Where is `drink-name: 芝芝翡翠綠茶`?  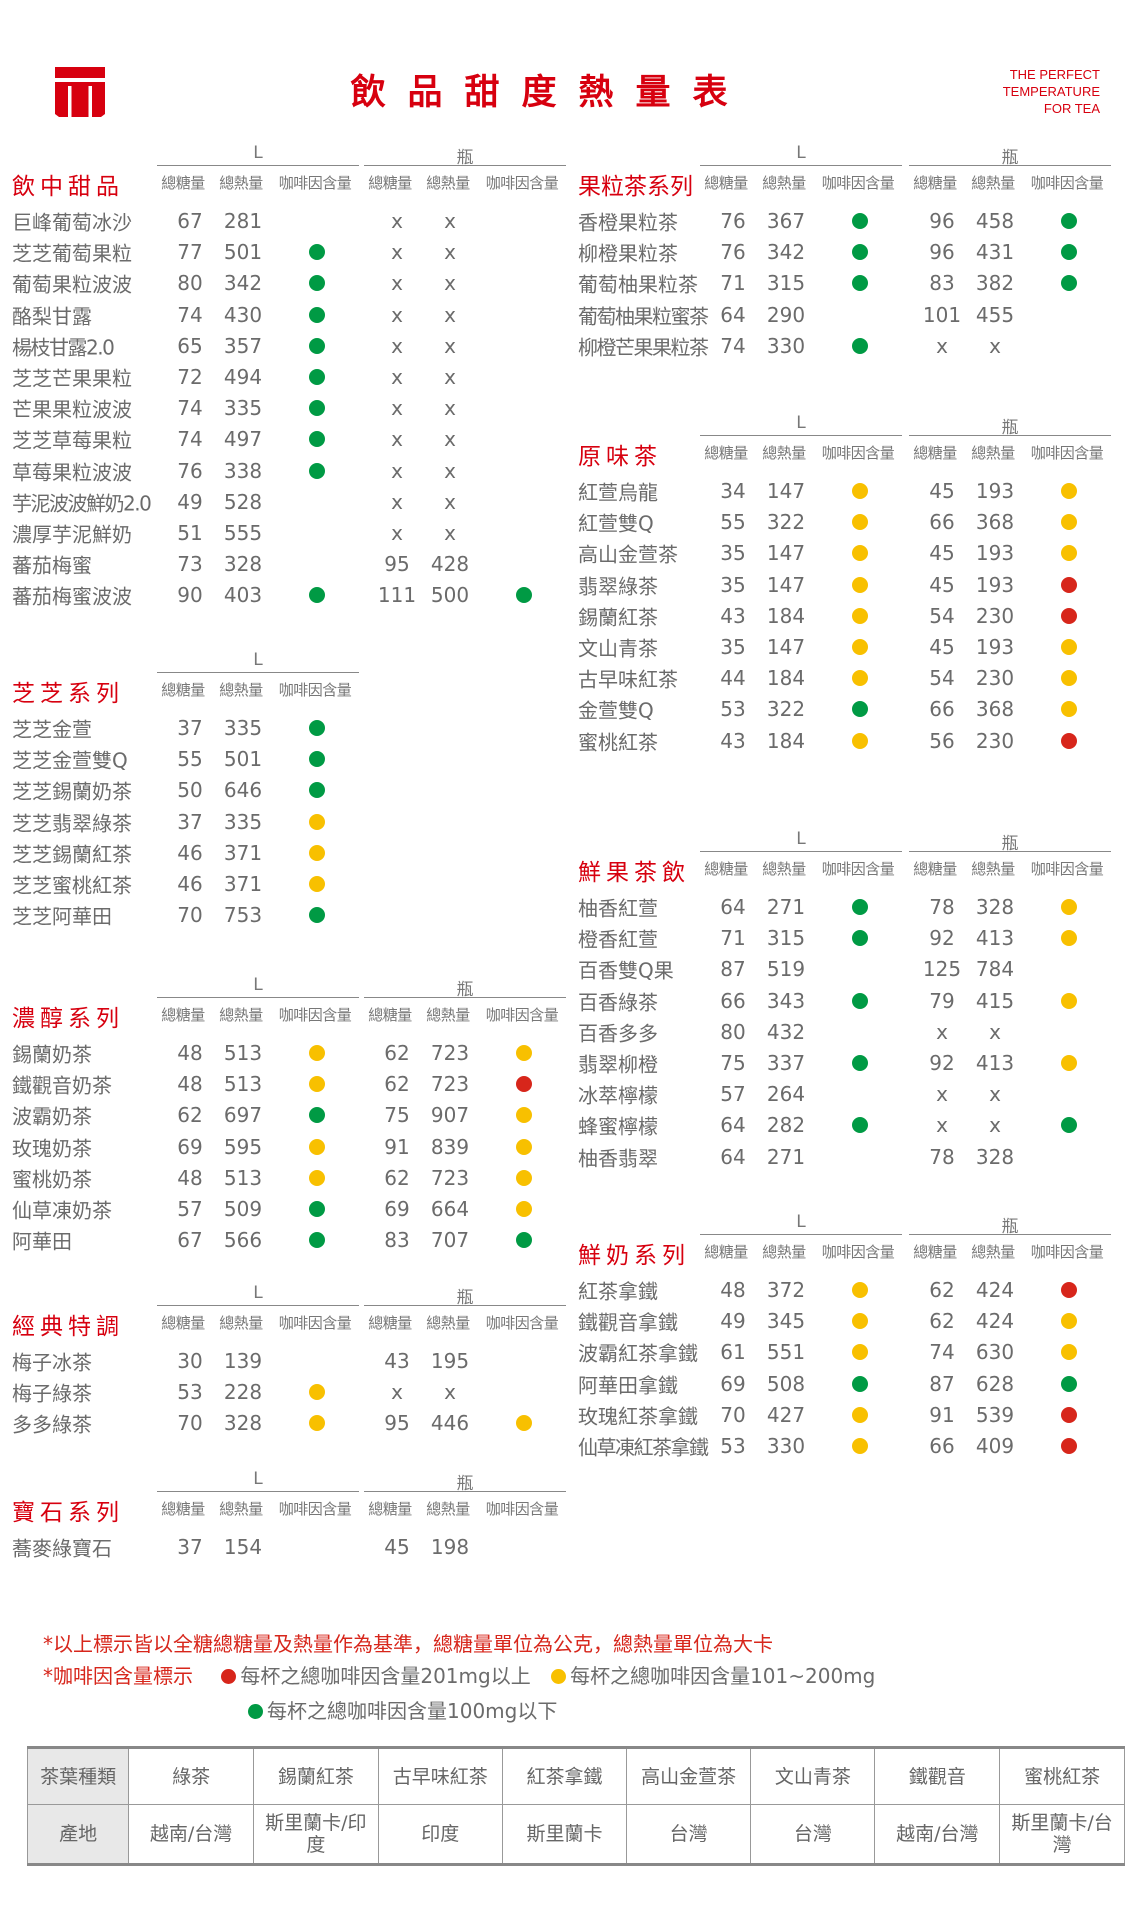 drink-name: 芝芝翡翠綠茶 is located at coordinates (72, 823).